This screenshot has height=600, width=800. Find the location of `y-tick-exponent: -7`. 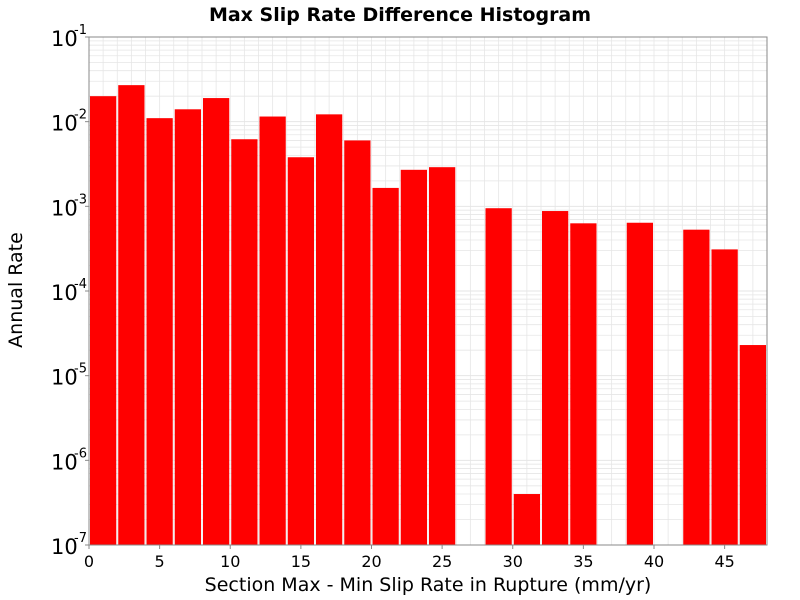

y-tick-exponent: -7 is located at coordinates (80, 538).